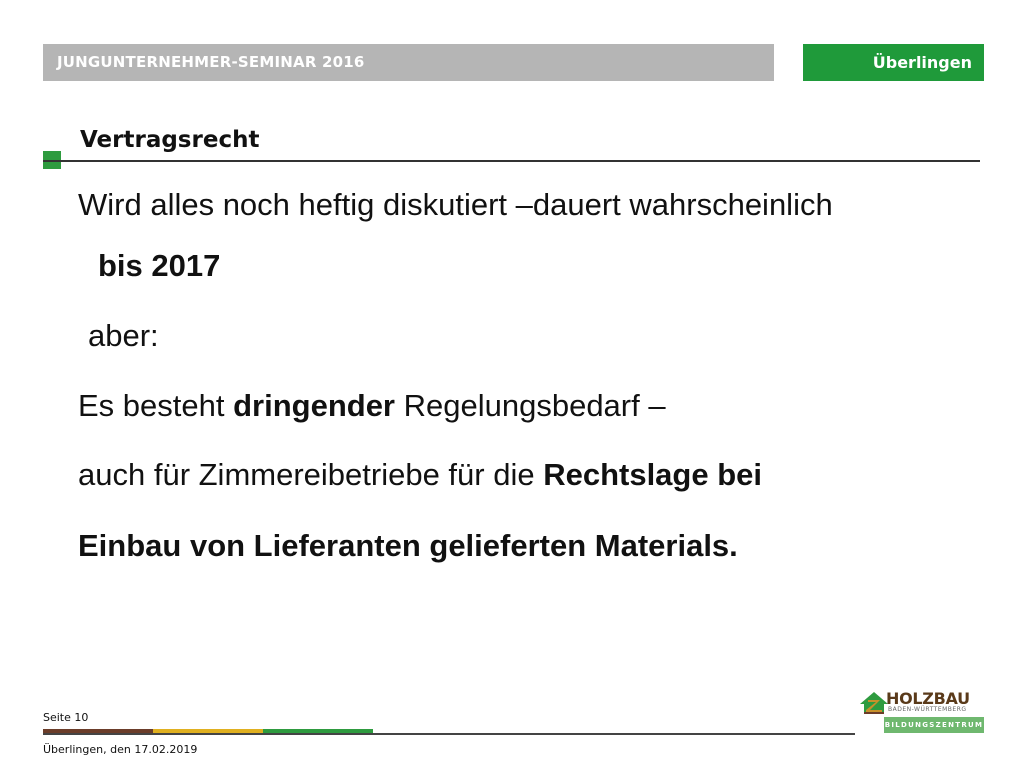  I want to click on location-badge: Überlingen, so click(893, 62).